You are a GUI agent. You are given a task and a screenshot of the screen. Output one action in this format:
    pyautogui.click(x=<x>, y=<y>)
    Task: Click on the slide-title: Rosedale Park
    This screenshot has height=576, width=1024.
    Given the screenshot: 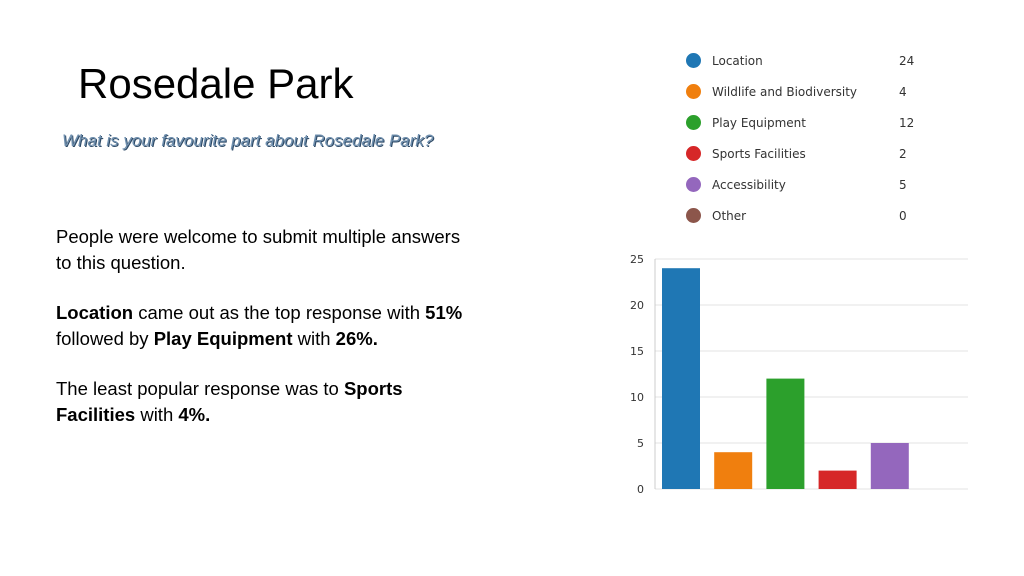 What is the action you would take?
    pyautogui.click(x=216, y=83)
    